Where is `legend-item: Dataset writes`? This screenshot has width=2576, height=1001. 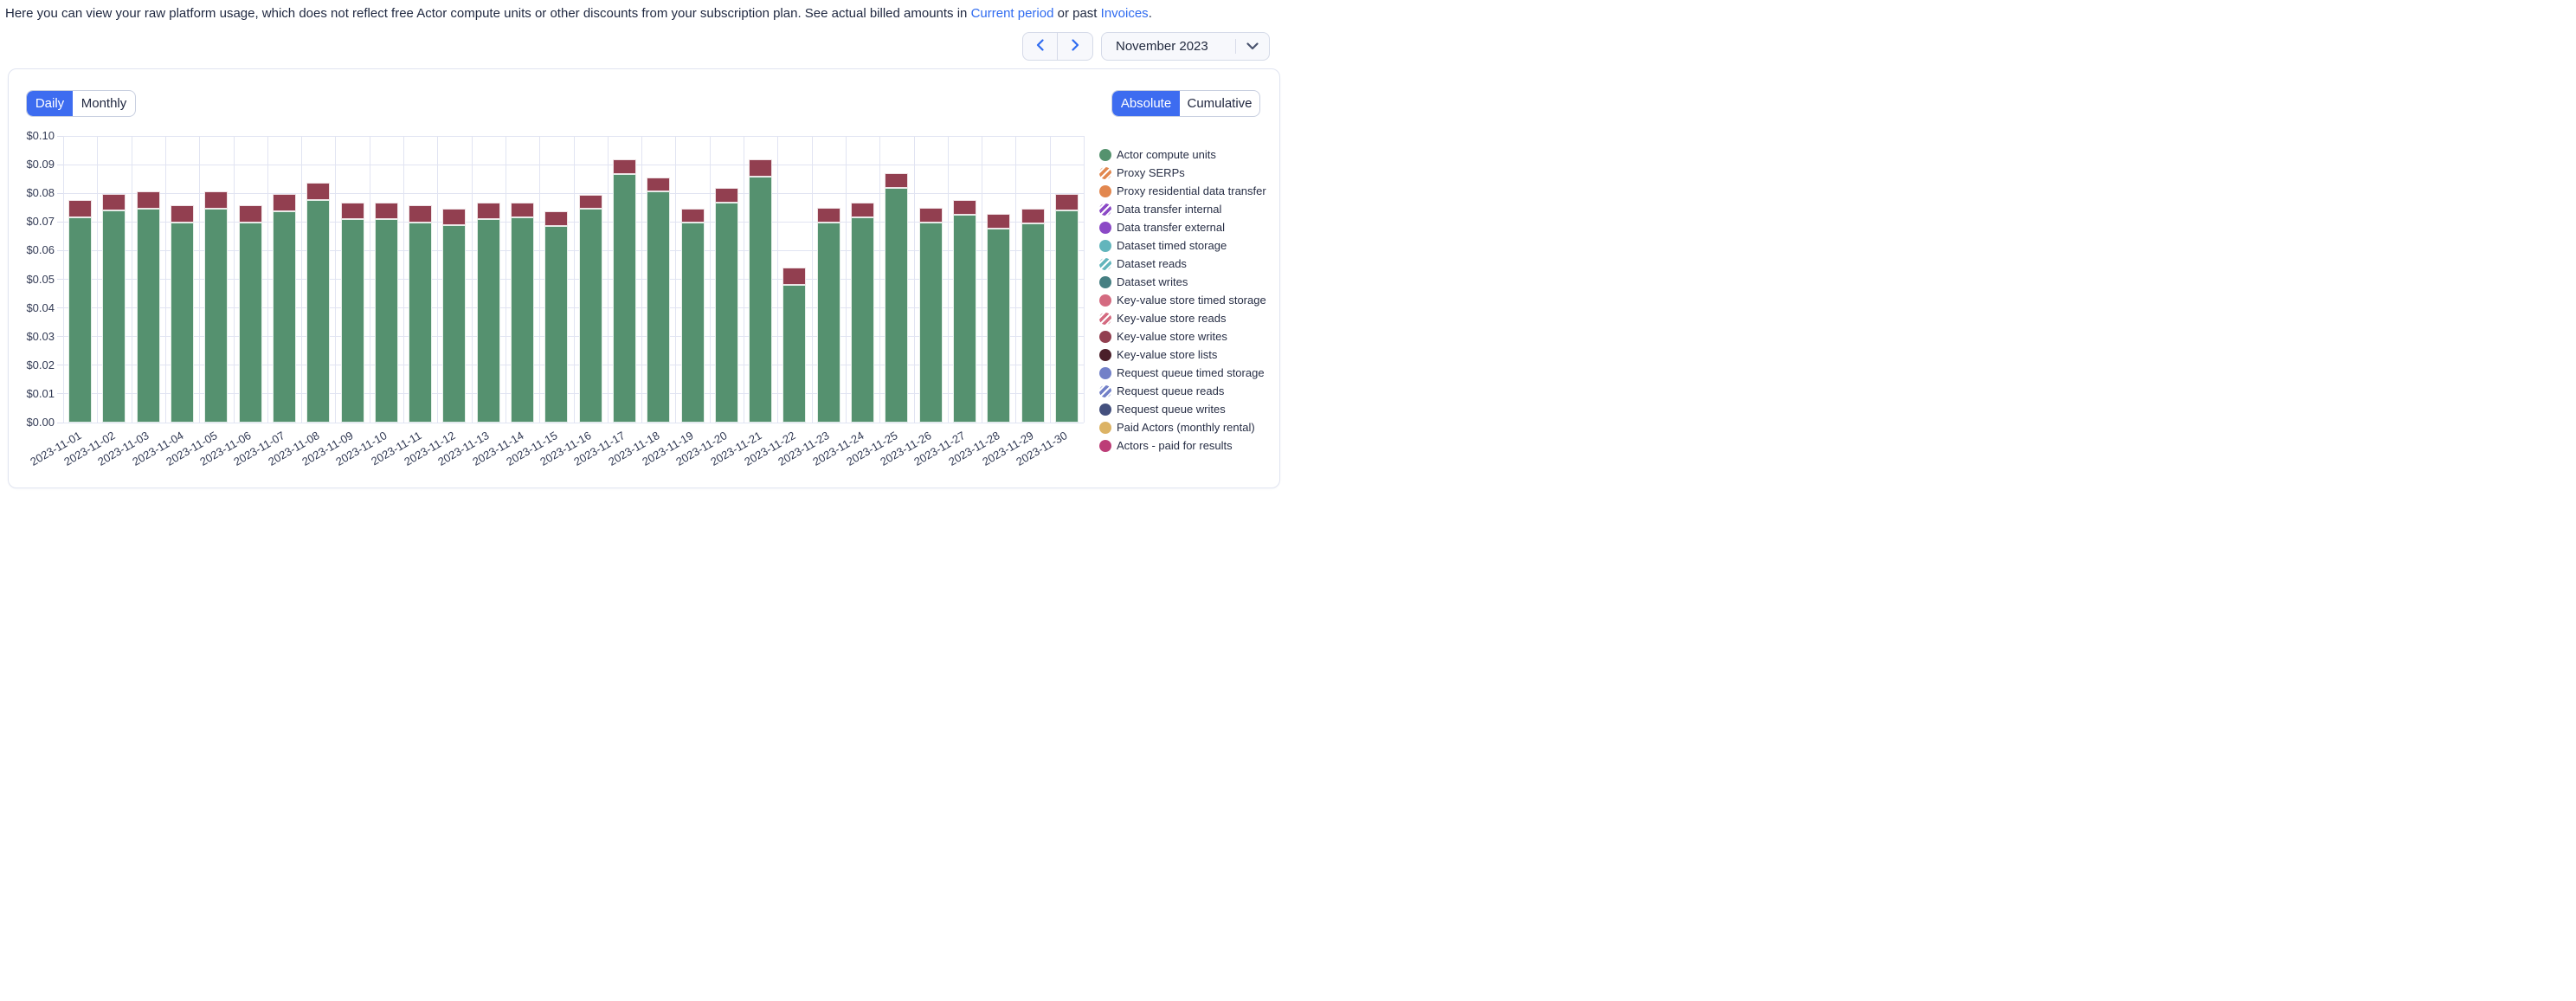
legend-item: Dataset writes is located at coordinates (1143, 282).